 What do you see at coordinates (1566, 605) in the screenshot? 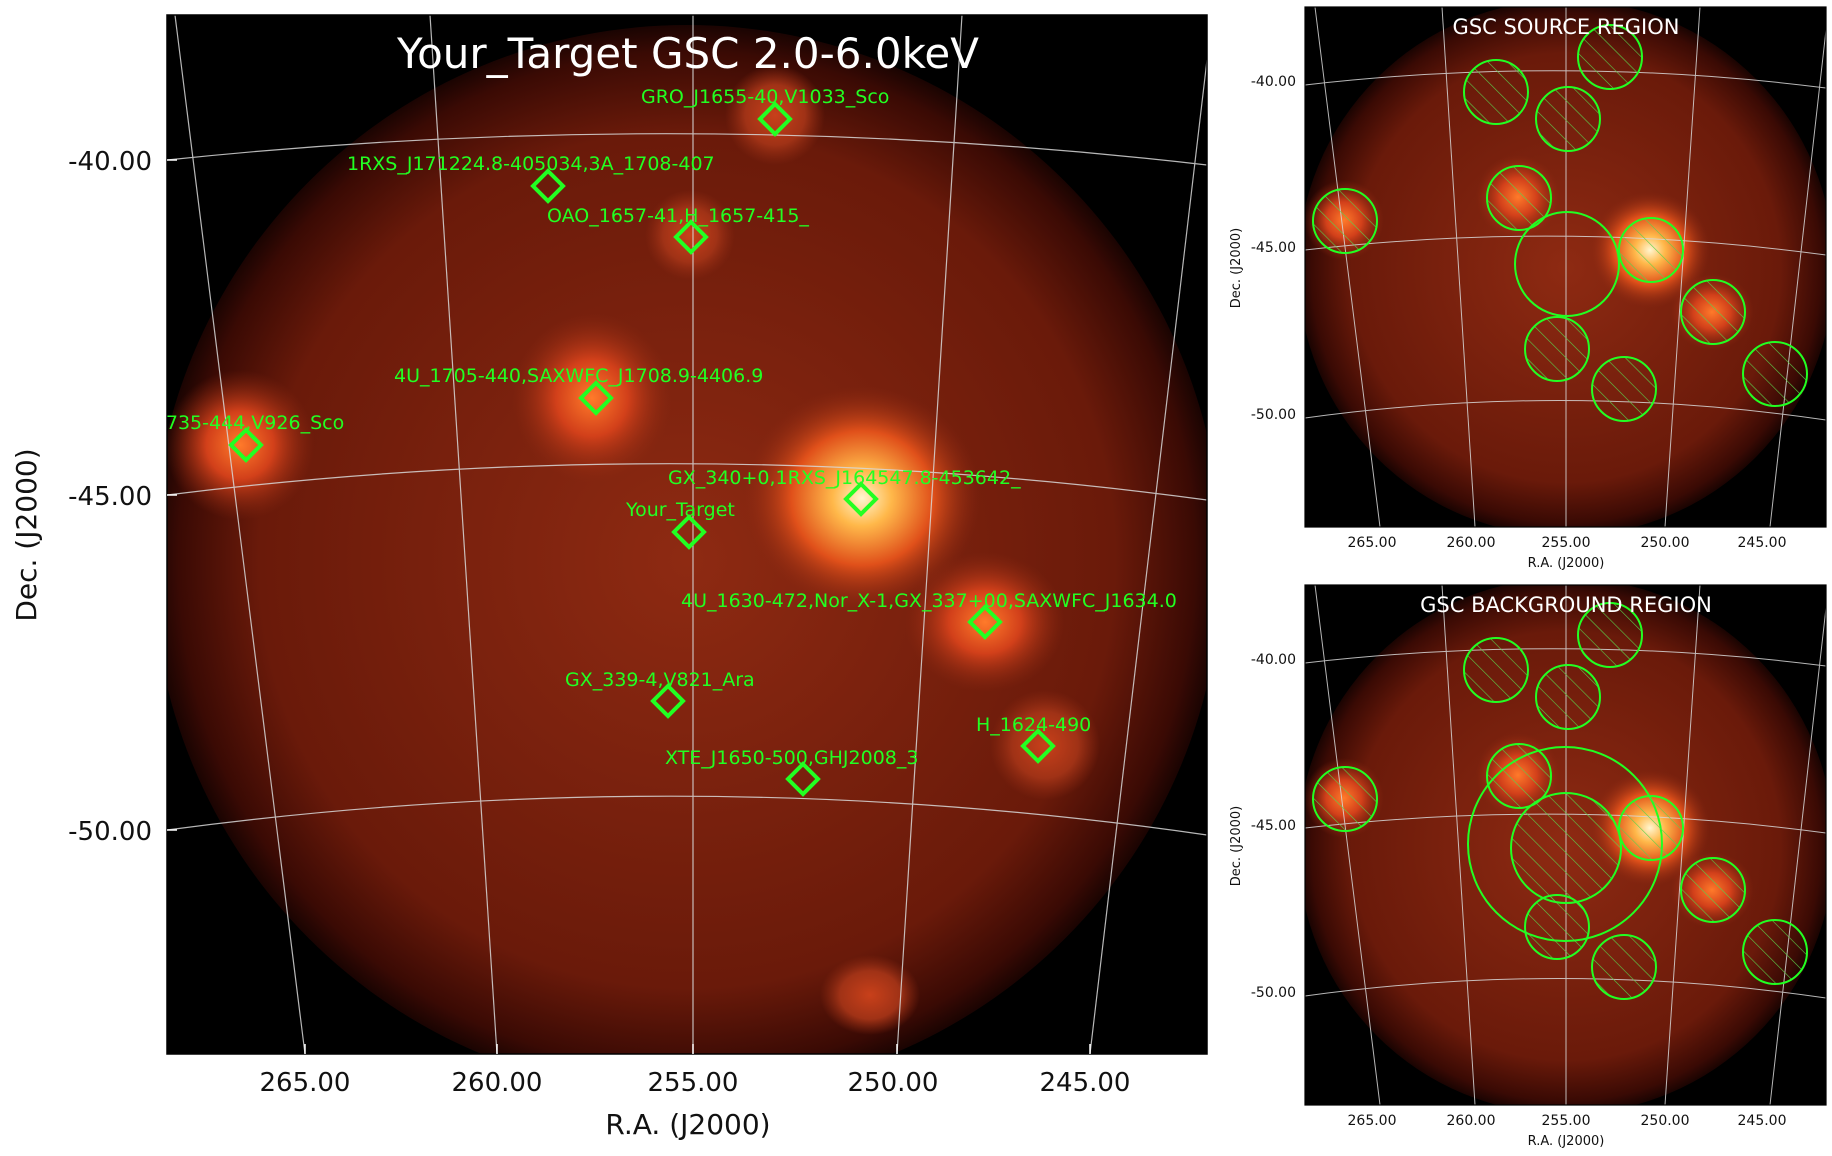
I see `bkg-title: GSC BACKGROUND REGION` at bounding box center [1566, 605].